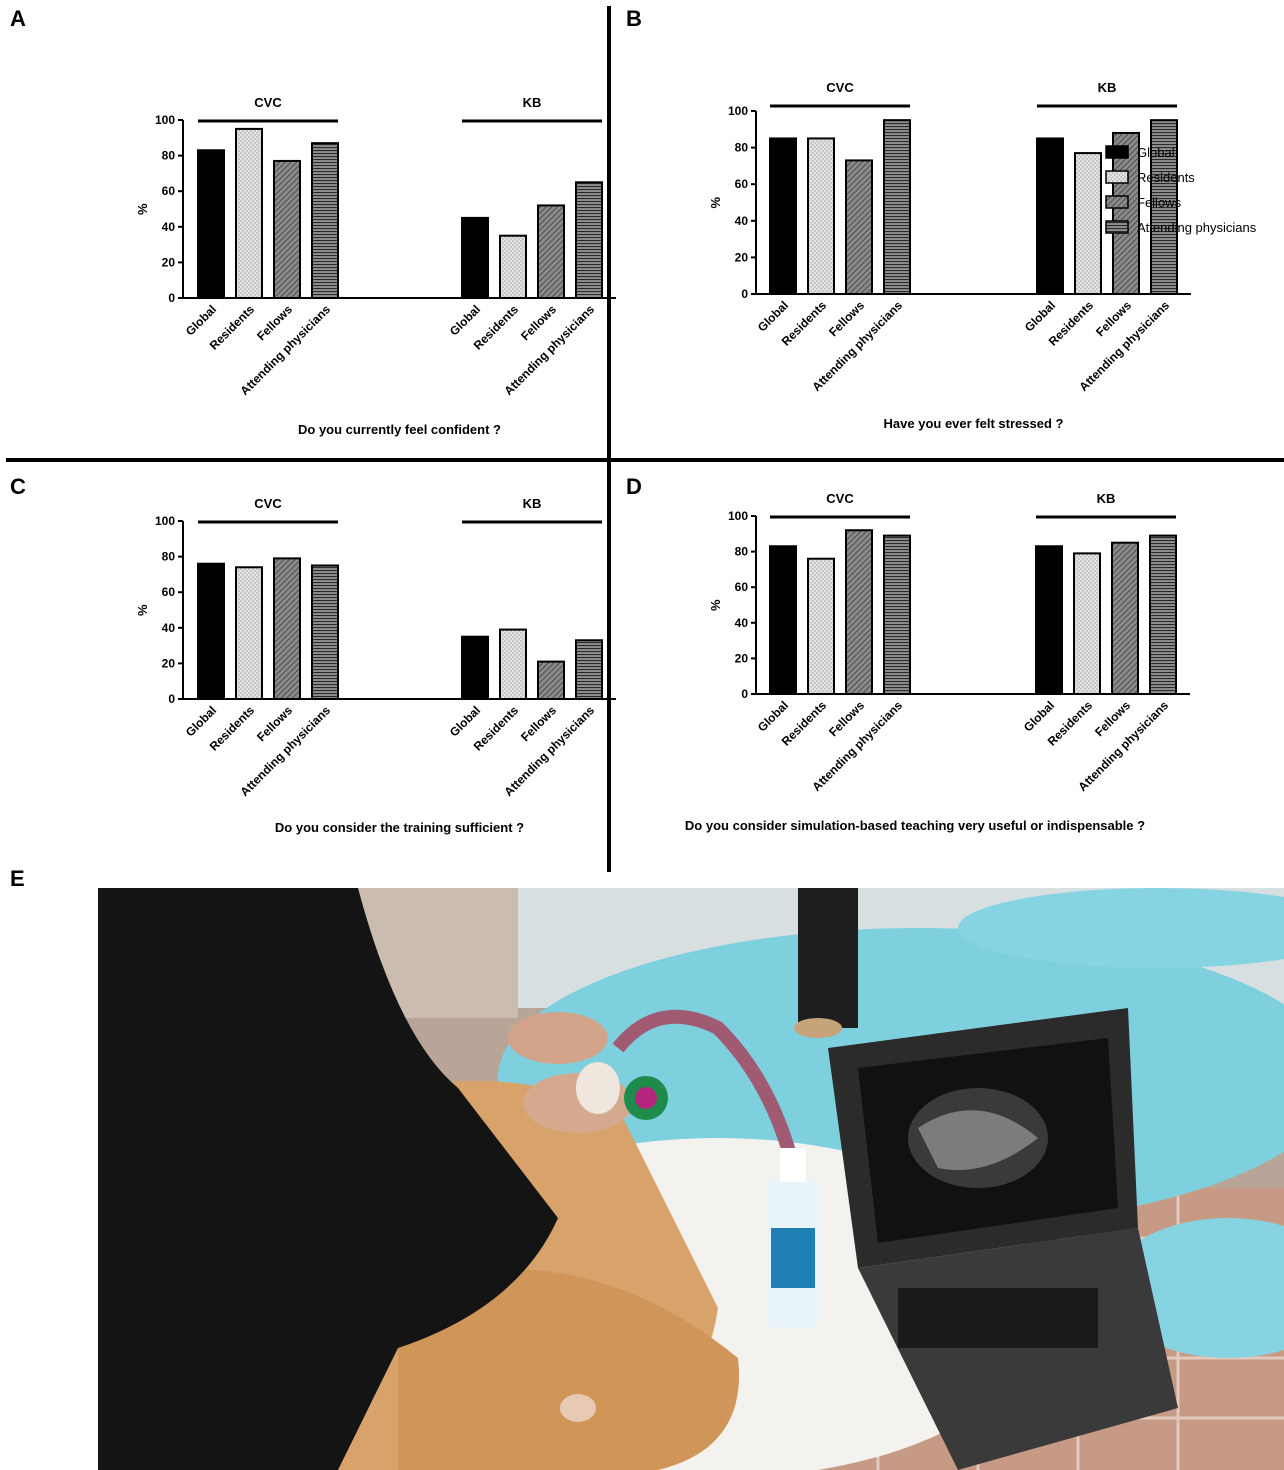  What do you see at coordinates (1197, 227) in the screenshot?
I see `legend-label: Attending physicians` at bounding box center [1197, 227].